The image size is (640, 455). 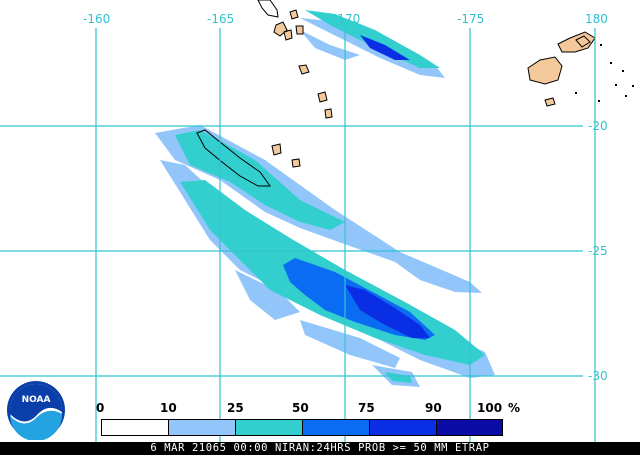 What do you see at coordinates (596, 19) in the screenshot?
I see `longitude-label: 180` at bounding box center [596, 19].